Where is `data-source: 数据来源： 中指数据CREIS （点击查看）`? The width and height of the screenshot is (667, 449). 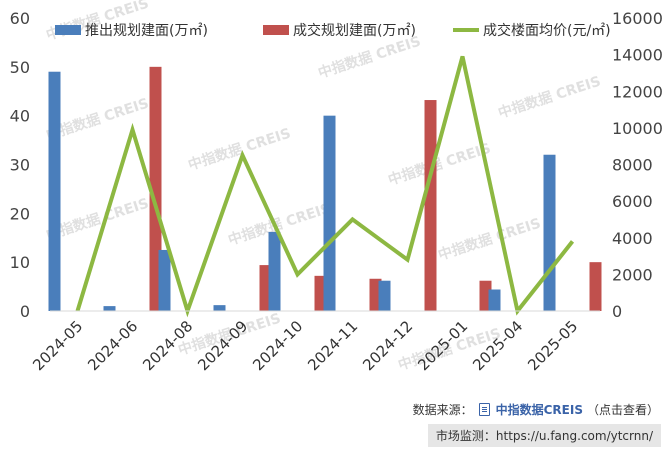
data-source: 数据来源： 中指数据CREIS （点击查看） is located at coordinates (536, 409).